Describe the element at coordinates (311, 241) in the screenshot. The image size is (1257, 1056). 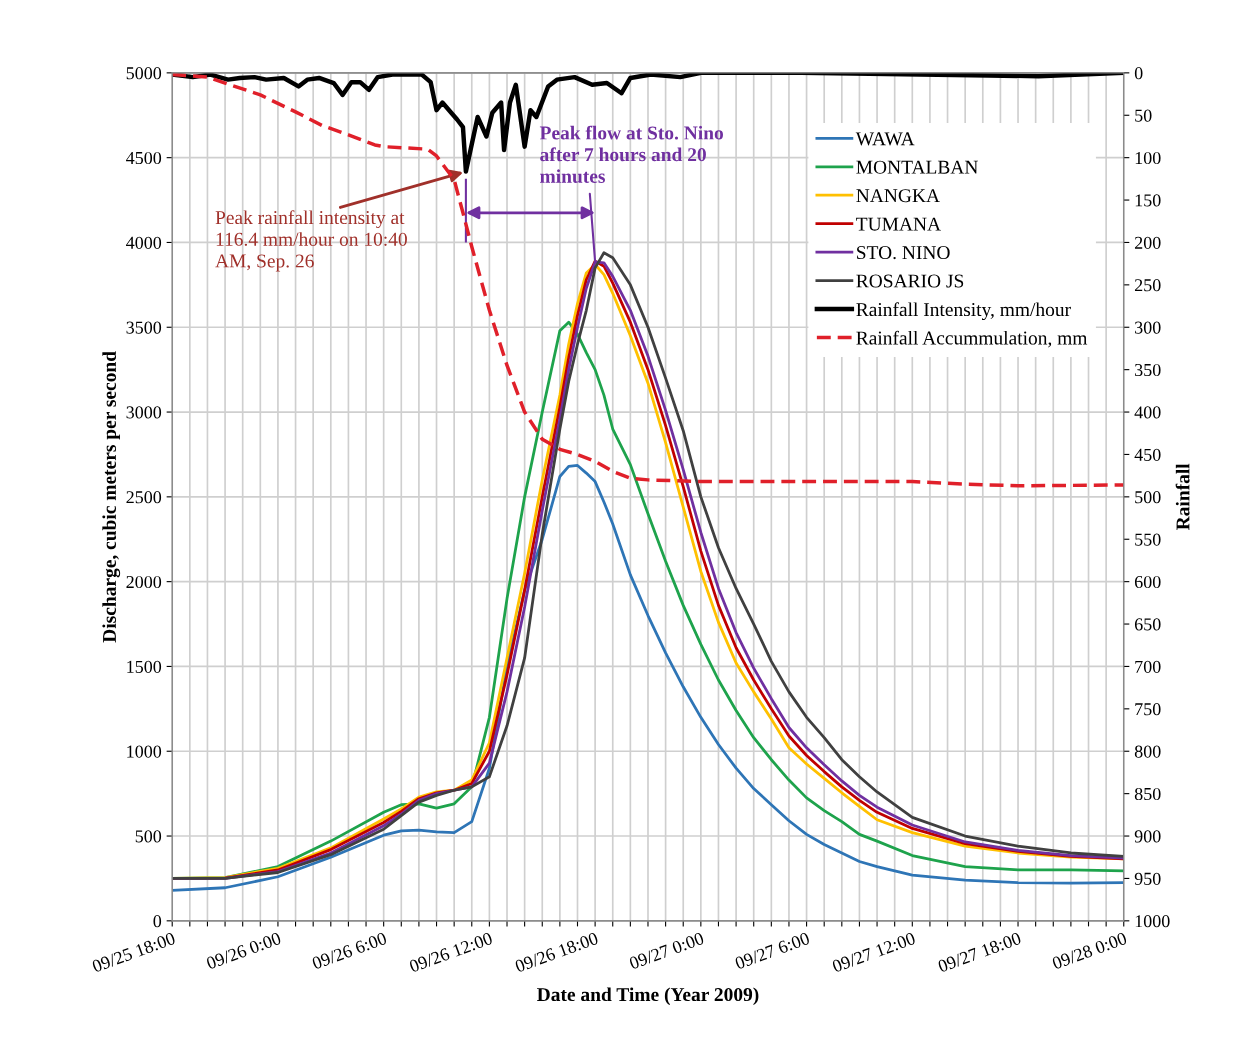
I see `annotation: Peak rainfall intensity at 116.4 mm/hour on 10:40 AM, Sep. 26` at that location.